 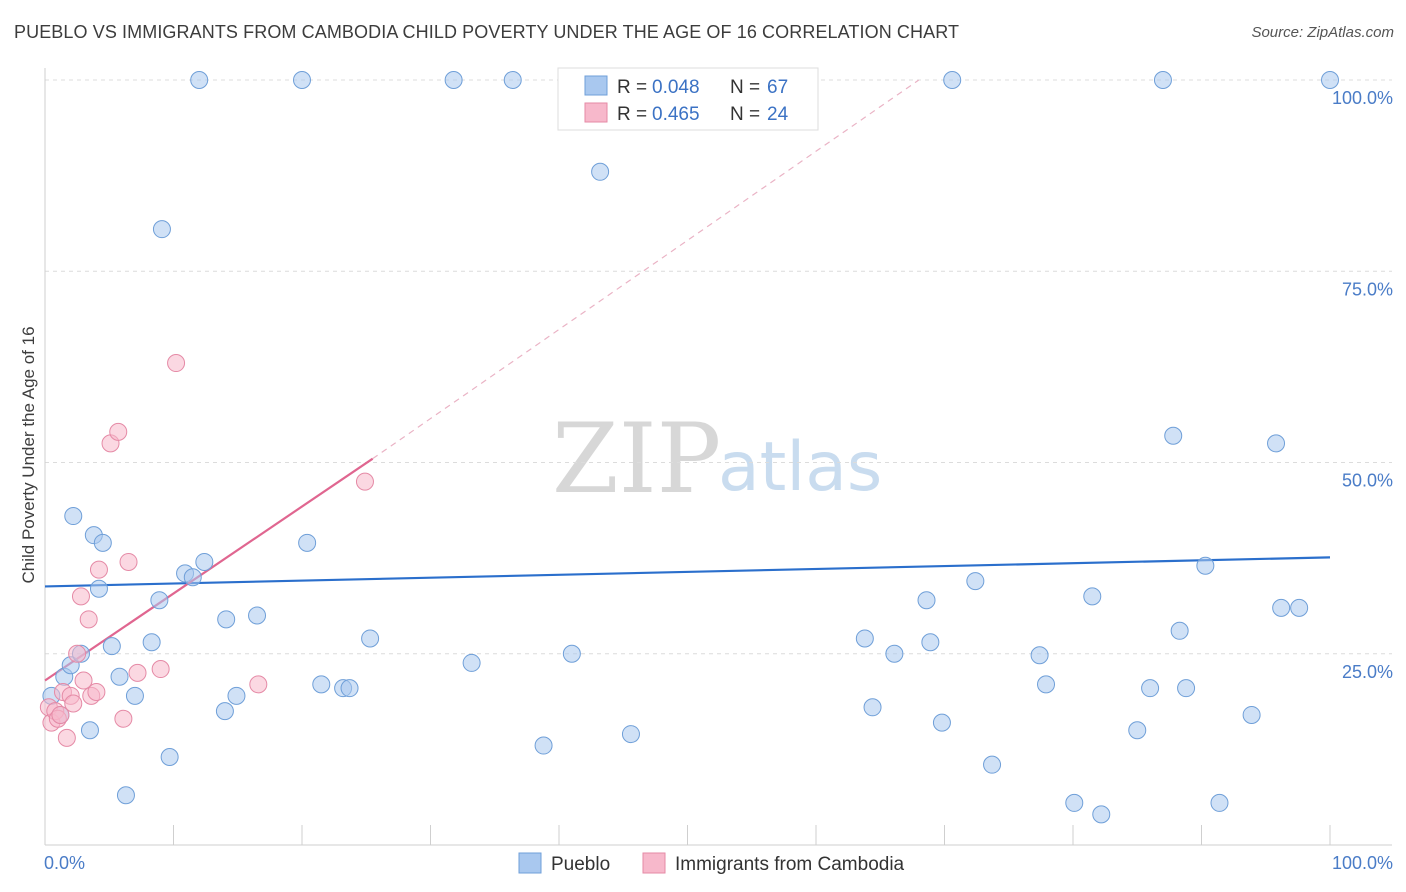 I want to click on y-tick-label-1: 50.0%, so click(x=1367, y=481).